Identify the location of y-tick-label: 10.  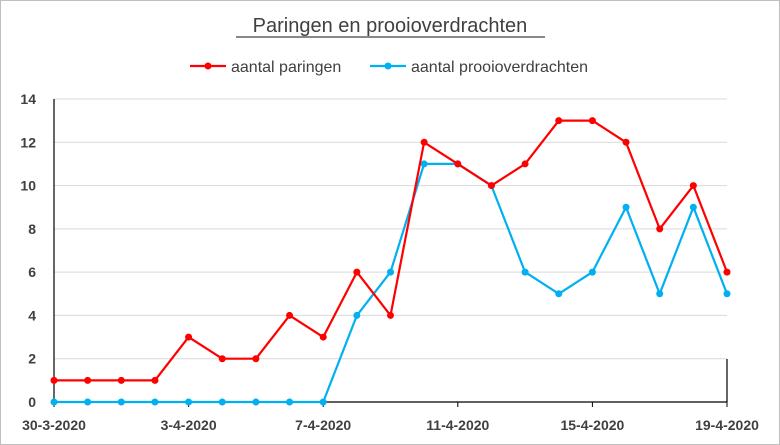
(28, 186).